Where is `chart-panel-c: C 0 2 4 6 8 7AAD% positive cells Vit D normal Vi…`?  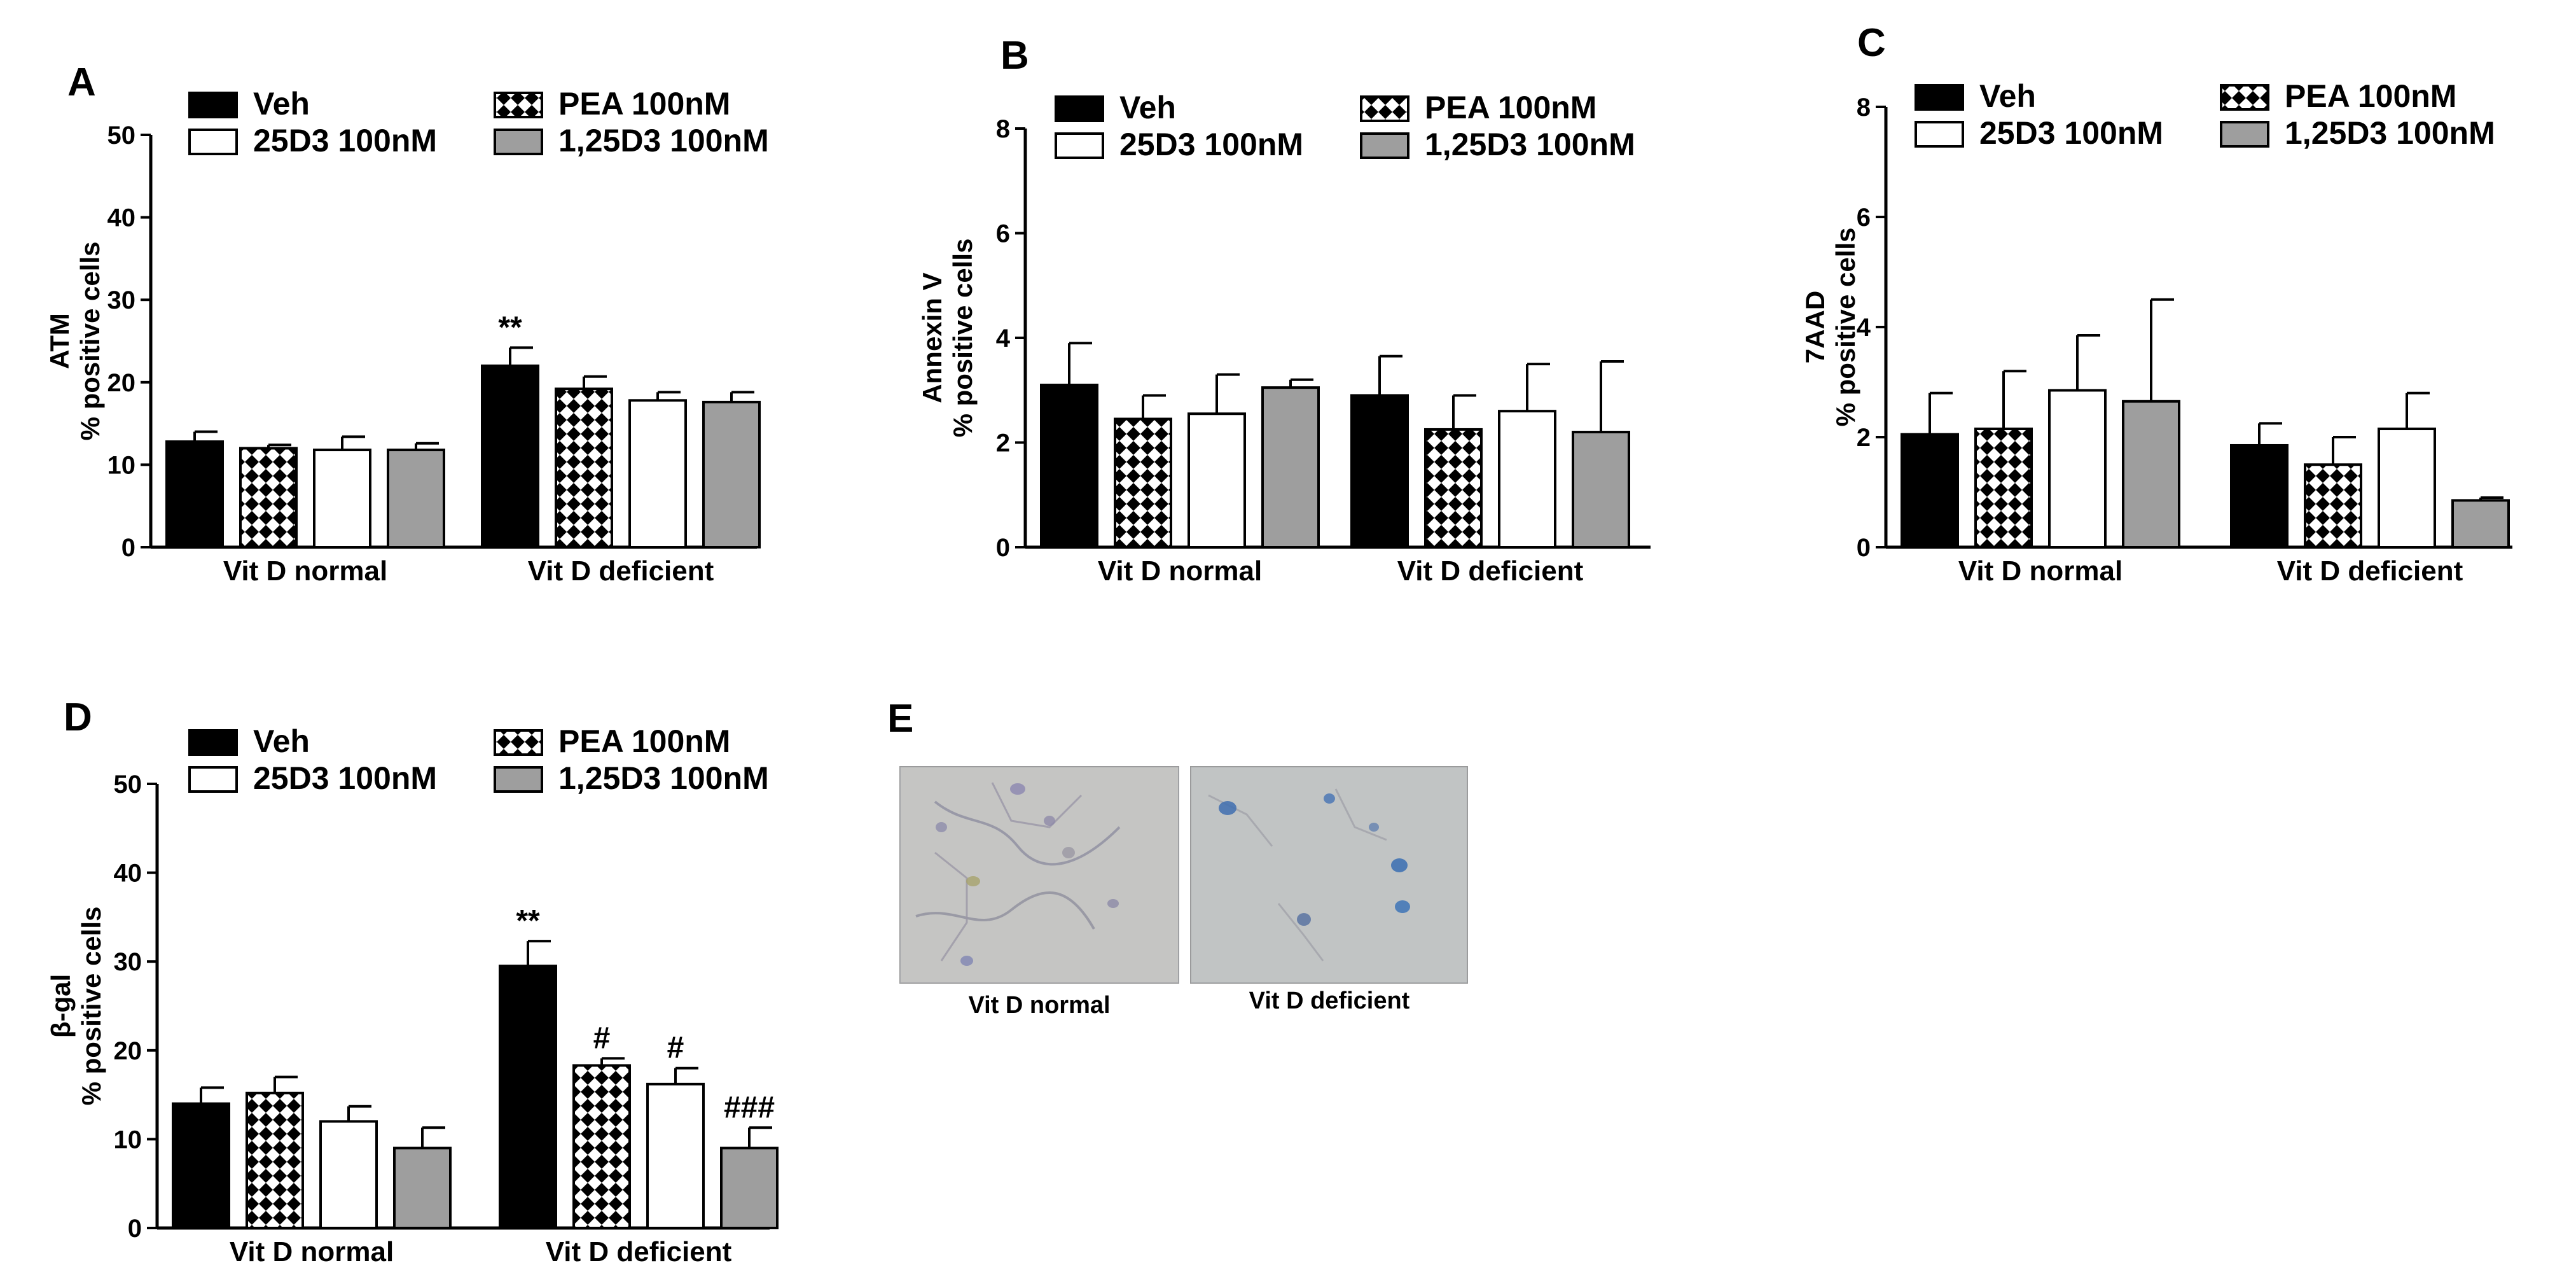
chart-panel-c: C 0 2 4 6 8 7AAD% positive cells Vit D normal Vi… is located at coordinates (2156, 304).